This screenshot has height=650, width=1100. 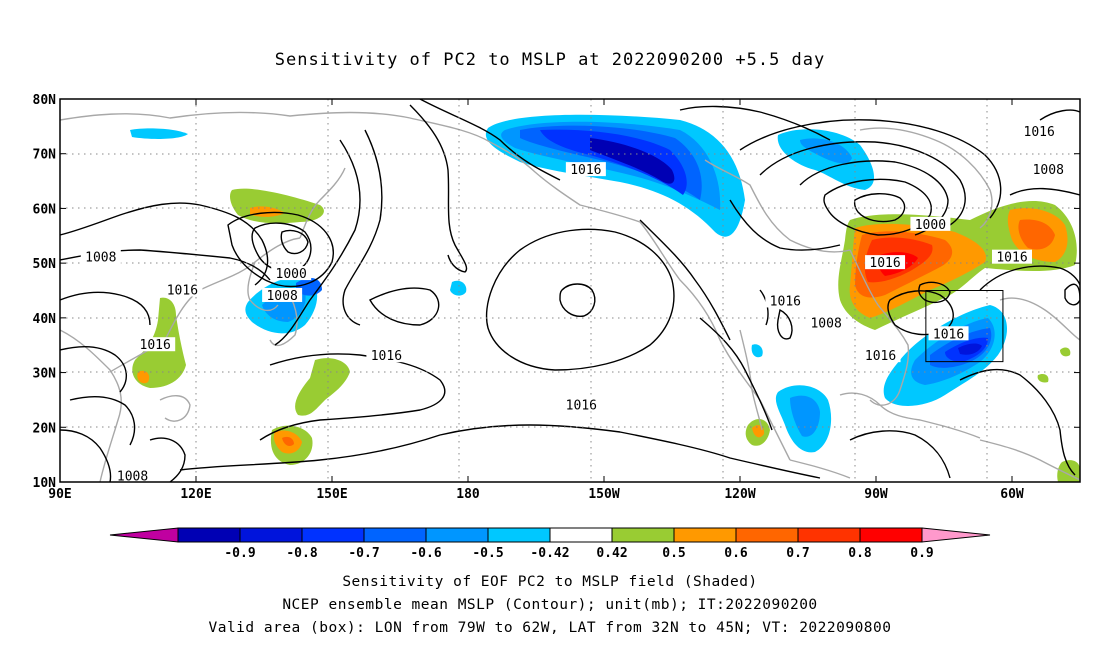 I want to click on lon-tick-label: 120E, so click(x=195, y=494).